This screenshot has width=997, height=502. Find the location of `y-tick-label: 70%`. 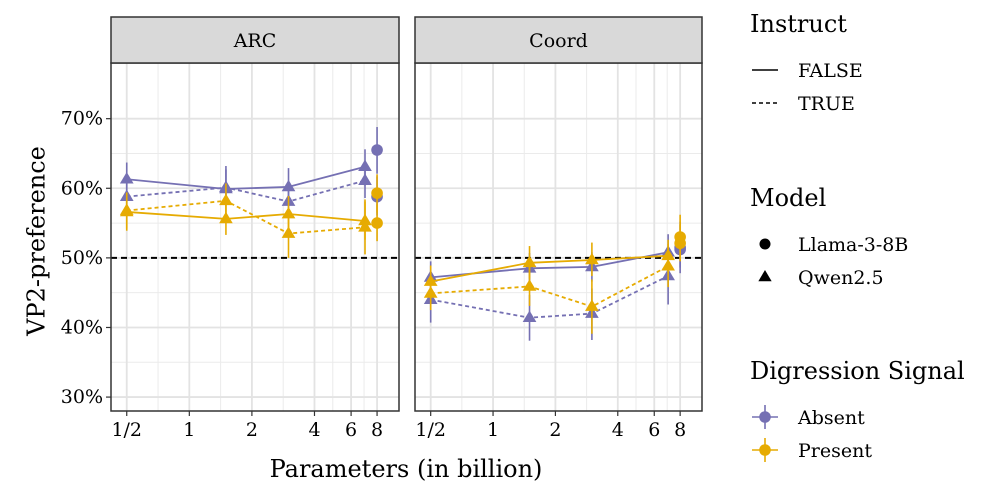

y-tick-label: 70% is located at coordinates (82, 119).